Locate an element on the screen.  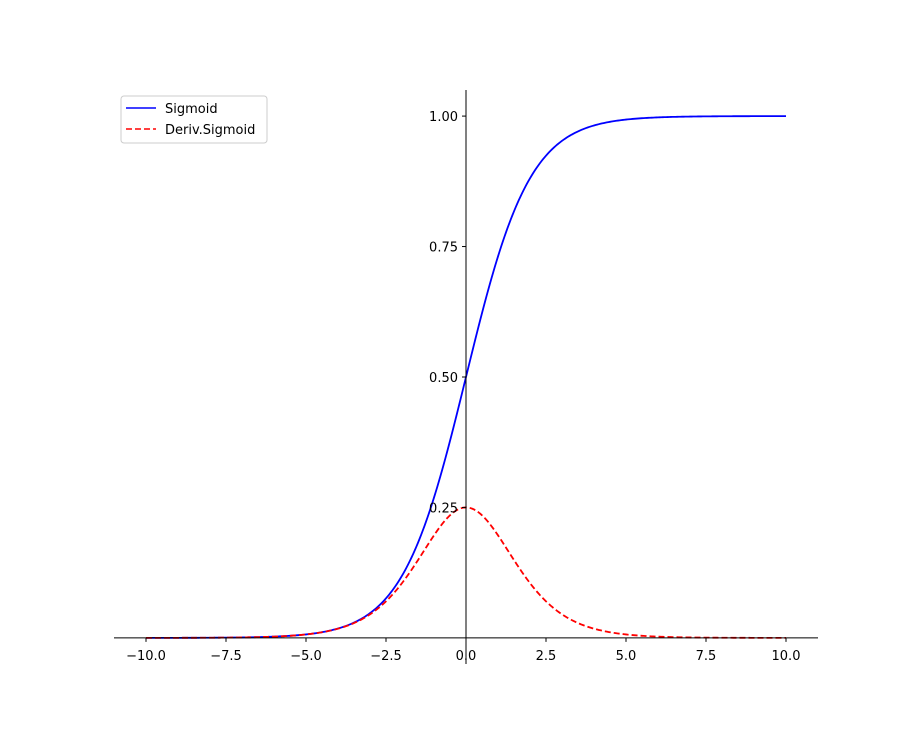
x-tick-label: 7.5 is located at coordinates (706, 656).